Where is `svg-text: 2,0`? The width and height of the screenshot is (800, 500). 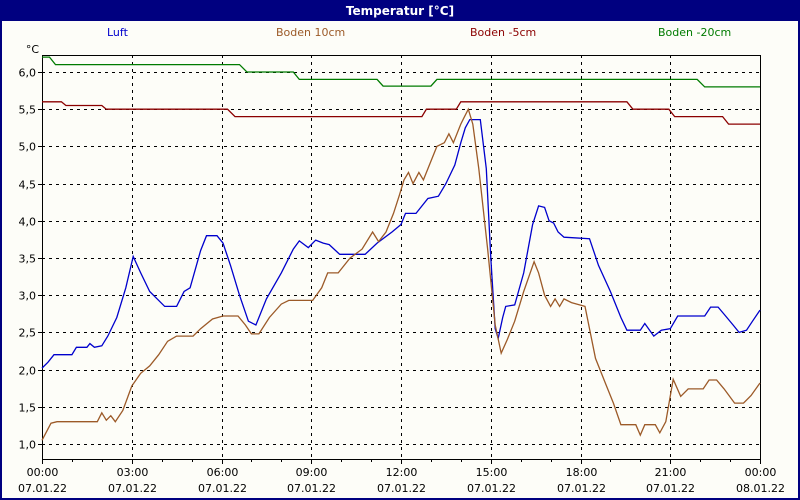 svg-text: 2,0 is located at coordinates (28, 371).